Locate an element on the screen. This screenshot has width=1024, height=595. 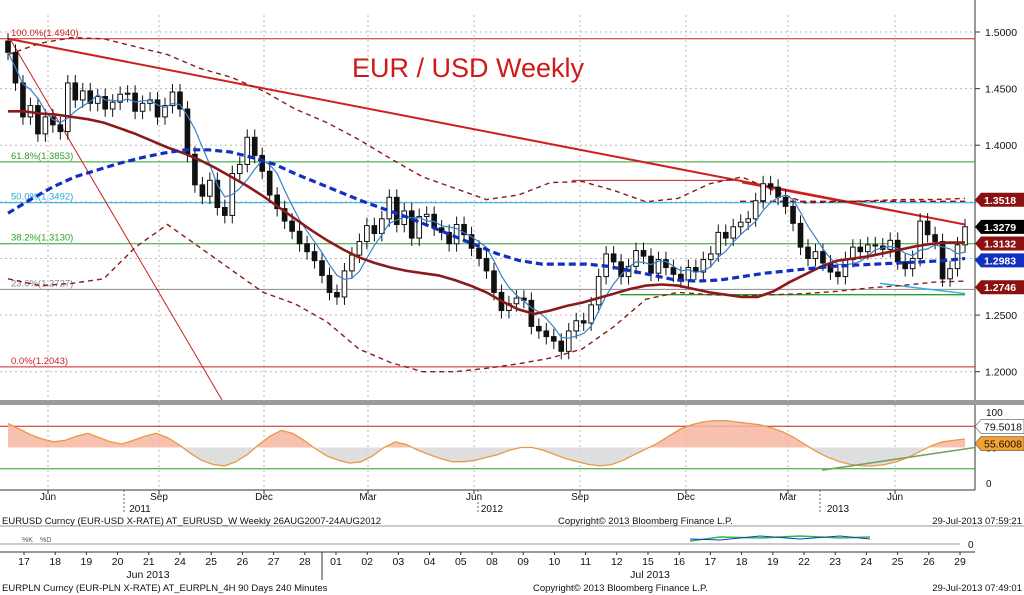
short-support-line is located at coordinates (922, 288).